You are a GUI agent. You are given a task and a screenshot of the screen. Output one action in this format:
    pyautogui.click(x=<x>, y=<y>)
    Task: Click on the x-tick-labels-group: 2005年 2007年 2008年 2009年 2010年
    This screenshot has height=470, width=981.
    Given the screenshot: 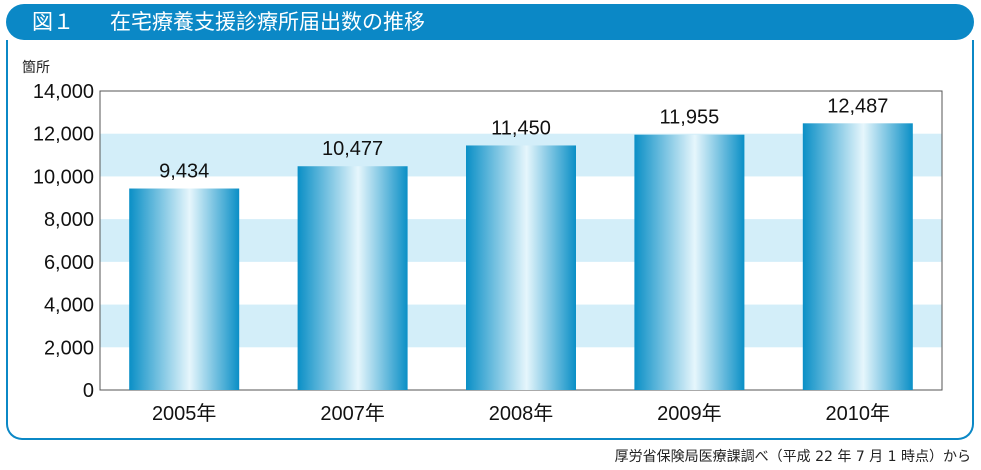 What is the action you would take?
    pyautogui.click(x=521, y=413)
    